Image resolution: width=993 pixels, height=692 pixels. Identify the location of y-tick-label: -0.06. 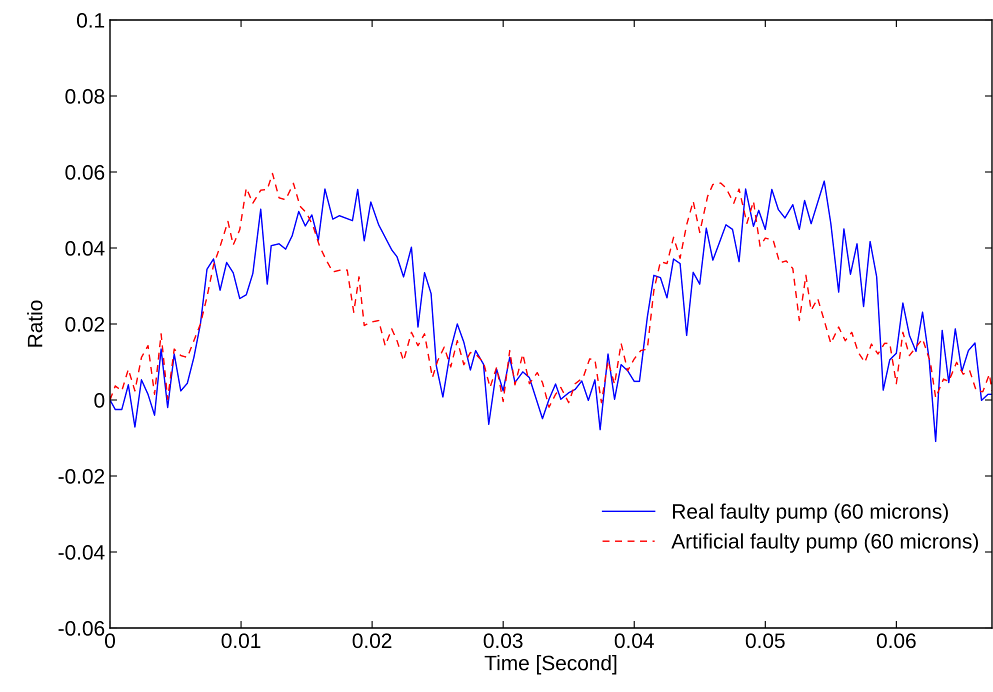
(81, 628).